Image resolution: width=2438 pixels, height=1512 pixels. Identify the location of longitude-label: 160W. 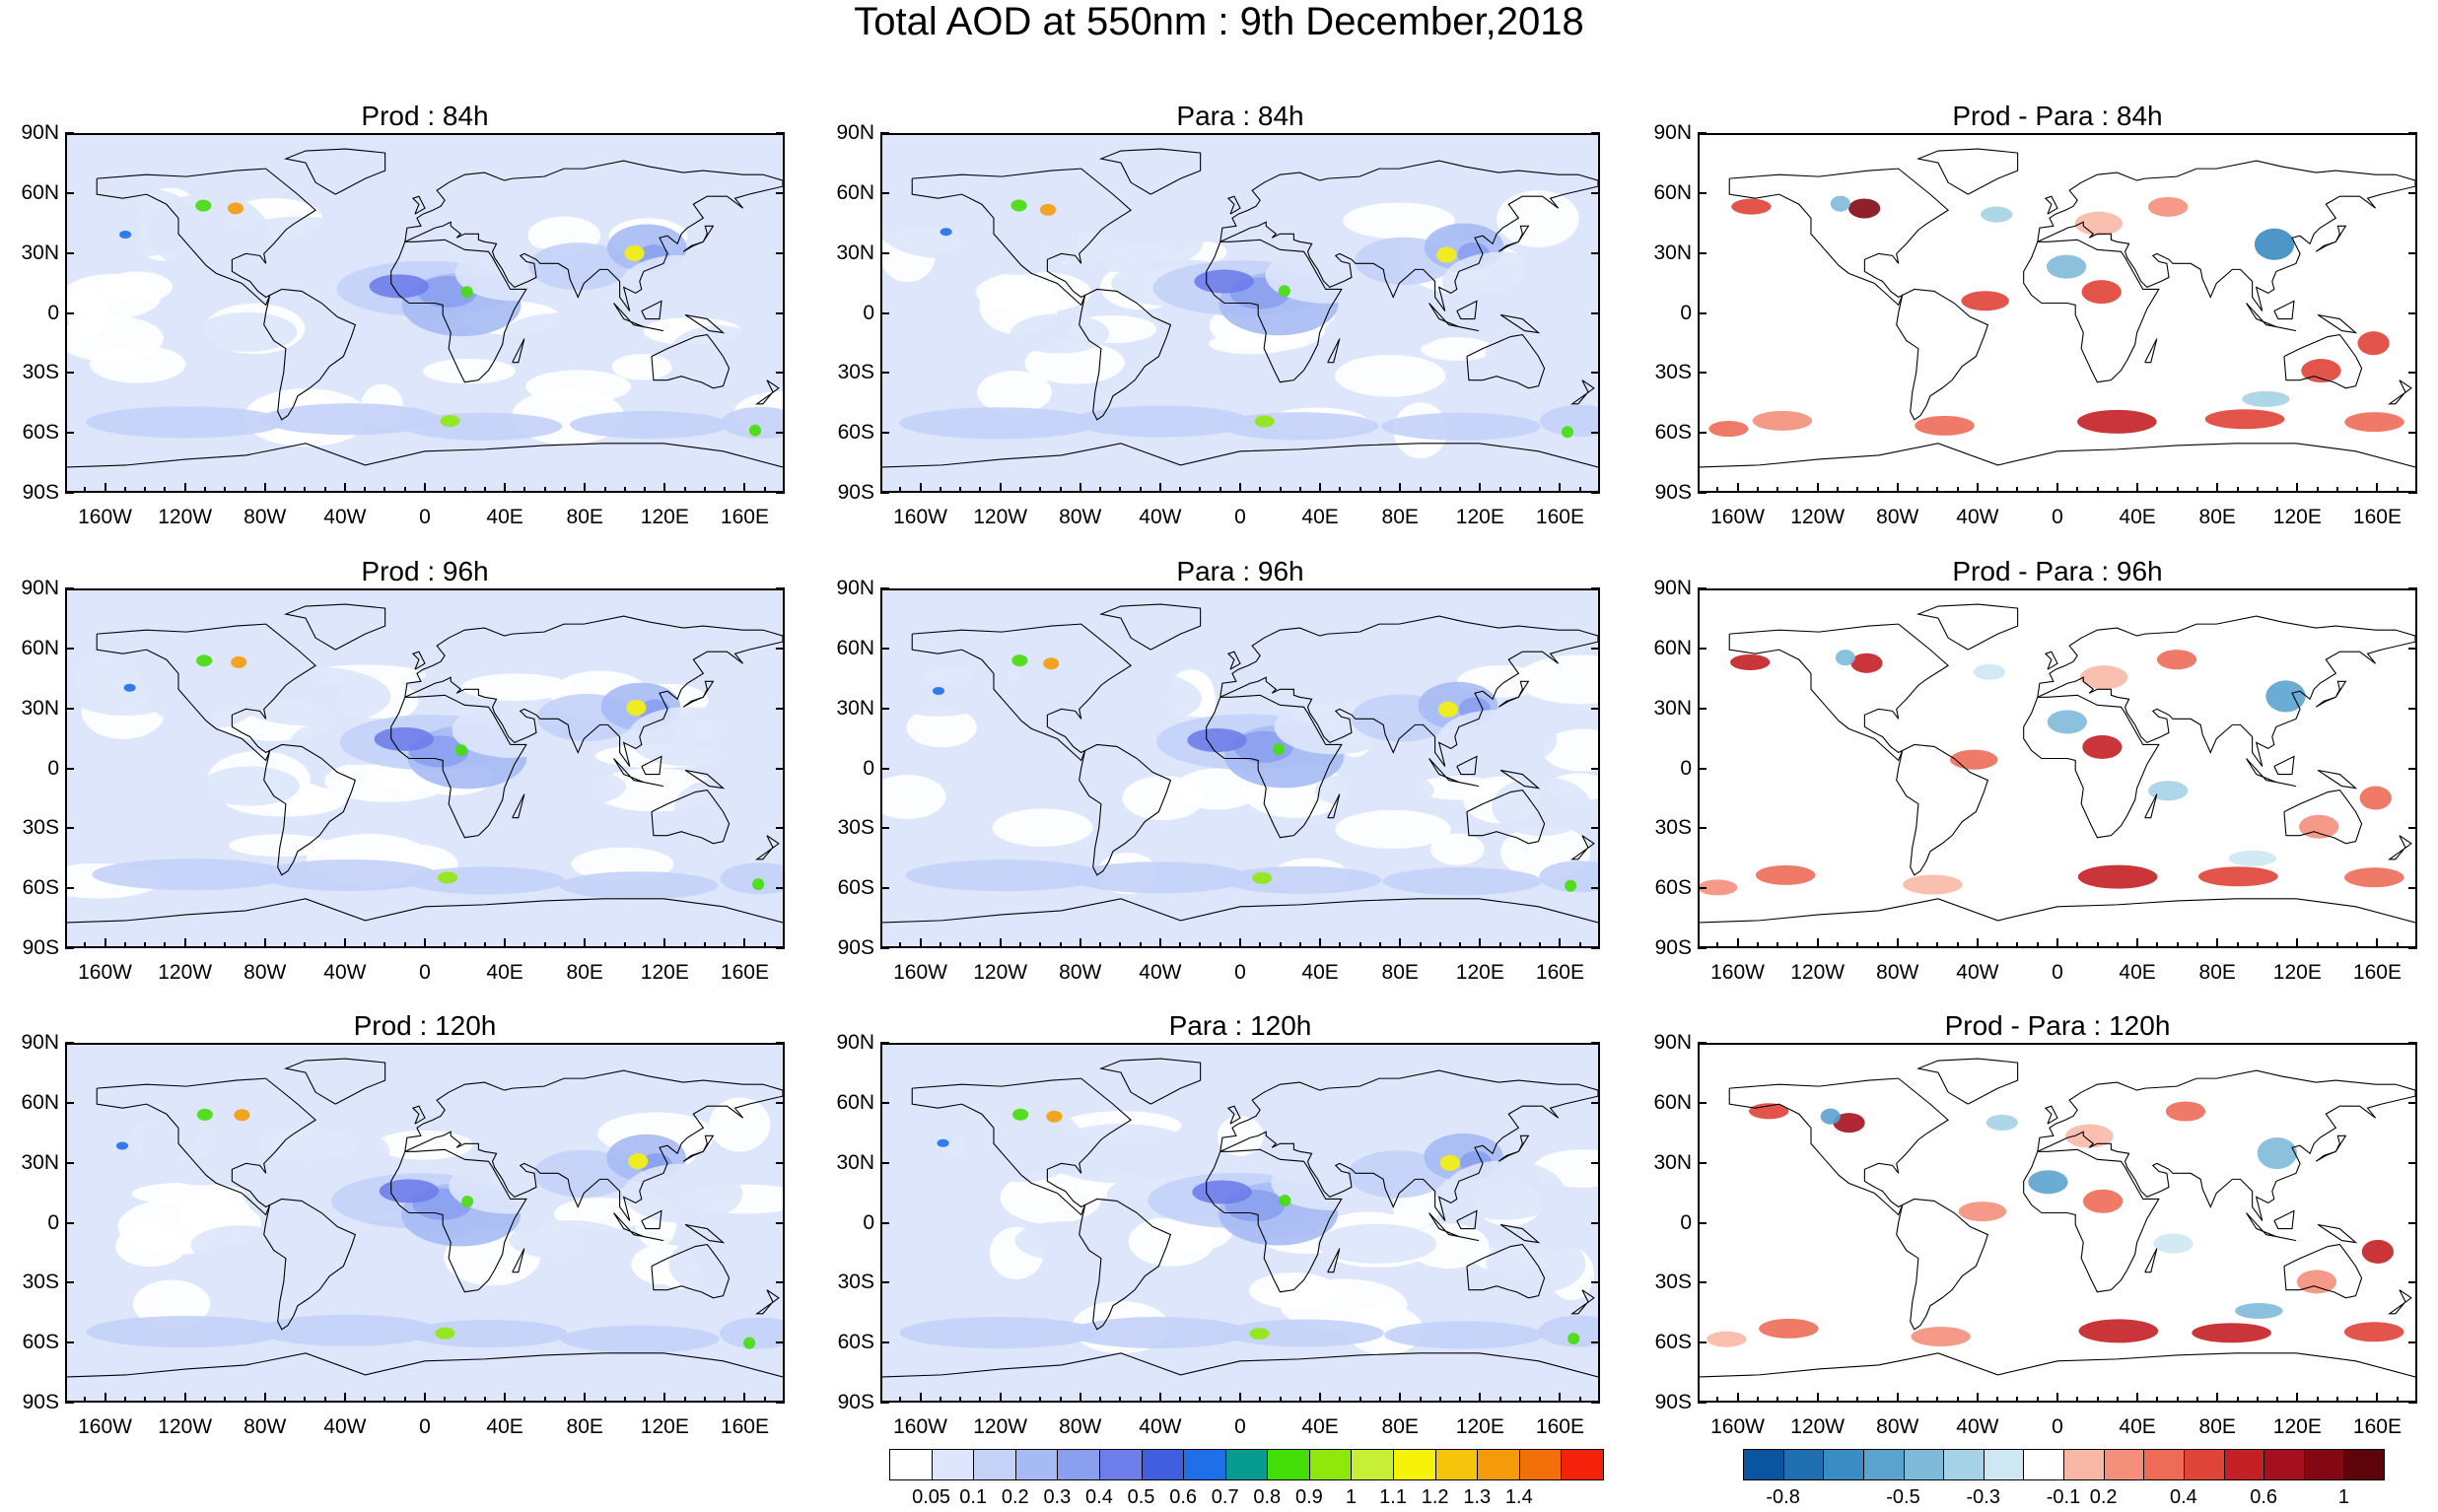
(1737, 973).